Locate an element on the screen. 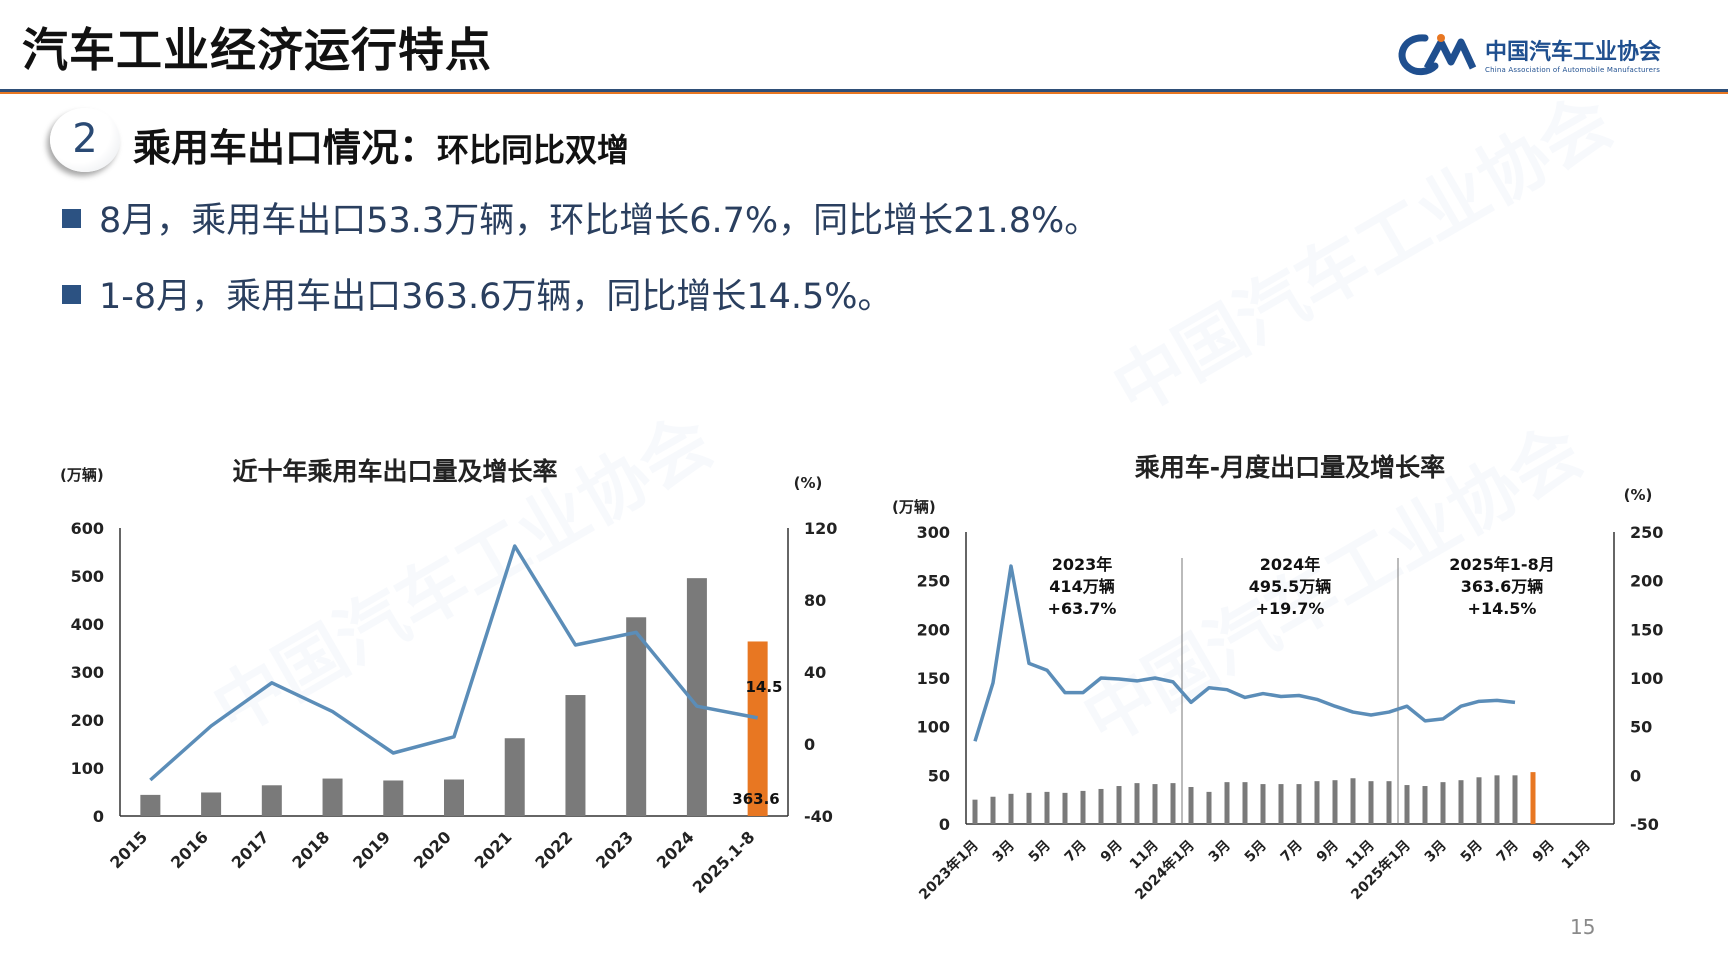 This screenshot has width=1728, height=970. bullet-item: 1-8月，乘用车出口363.6万辆，同比增长14.5%。 is located at coordinates (477, 293).